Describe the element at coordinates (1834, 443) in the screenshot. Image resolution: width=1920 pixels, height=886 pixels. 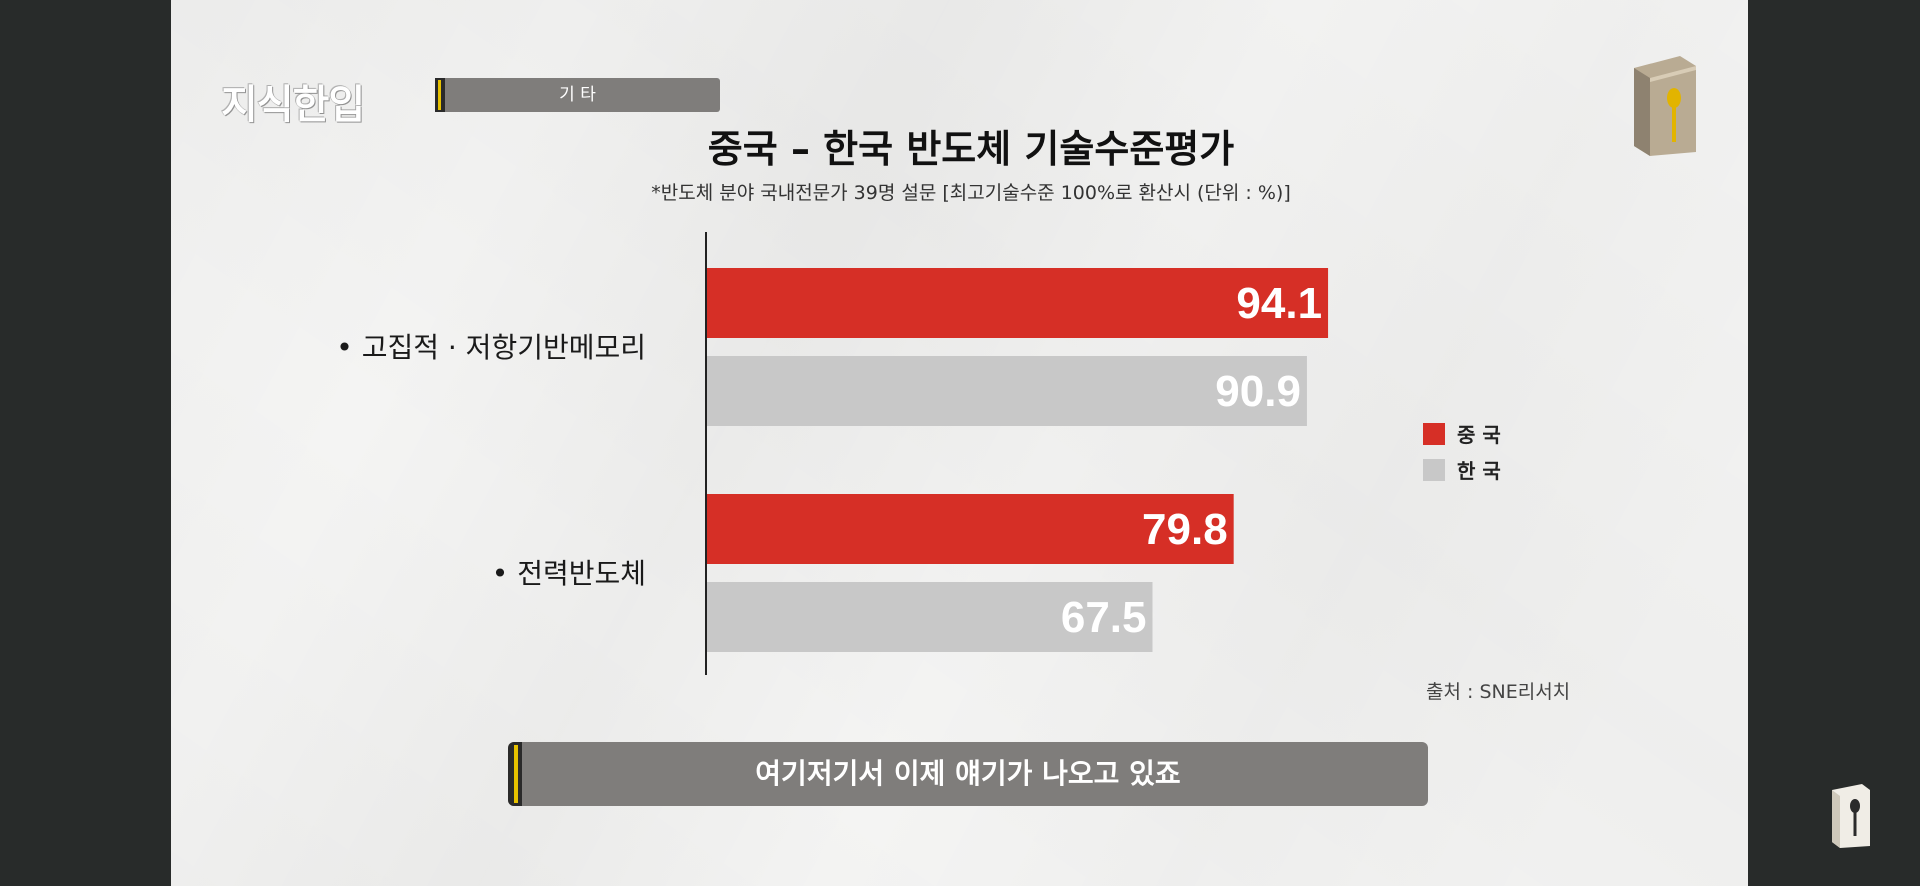
I see `right-letterbox` at that location.